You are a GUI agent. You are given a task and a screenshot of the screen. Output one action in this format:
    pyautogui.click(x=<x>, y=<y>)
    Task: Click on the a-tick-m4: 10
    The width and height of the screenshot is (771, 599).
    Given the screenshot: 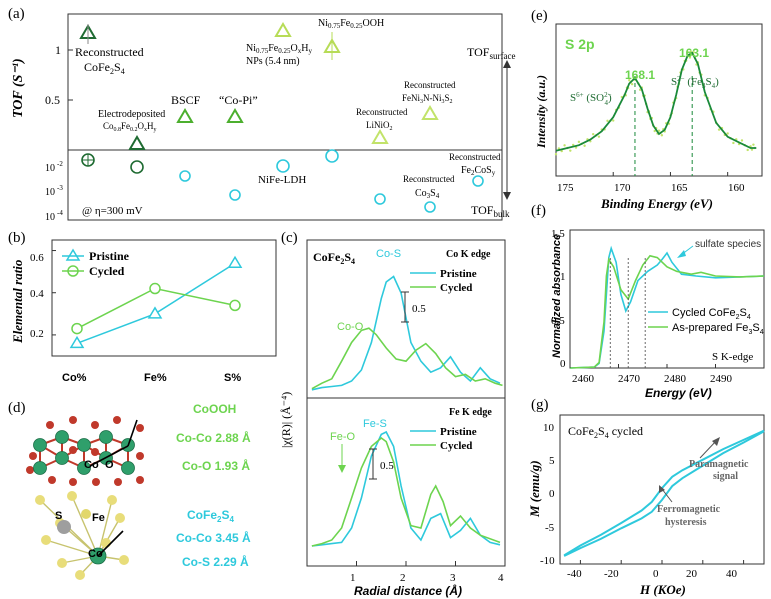 What is the action you would take?
    pyautogui.click(x=50, y=217)
    